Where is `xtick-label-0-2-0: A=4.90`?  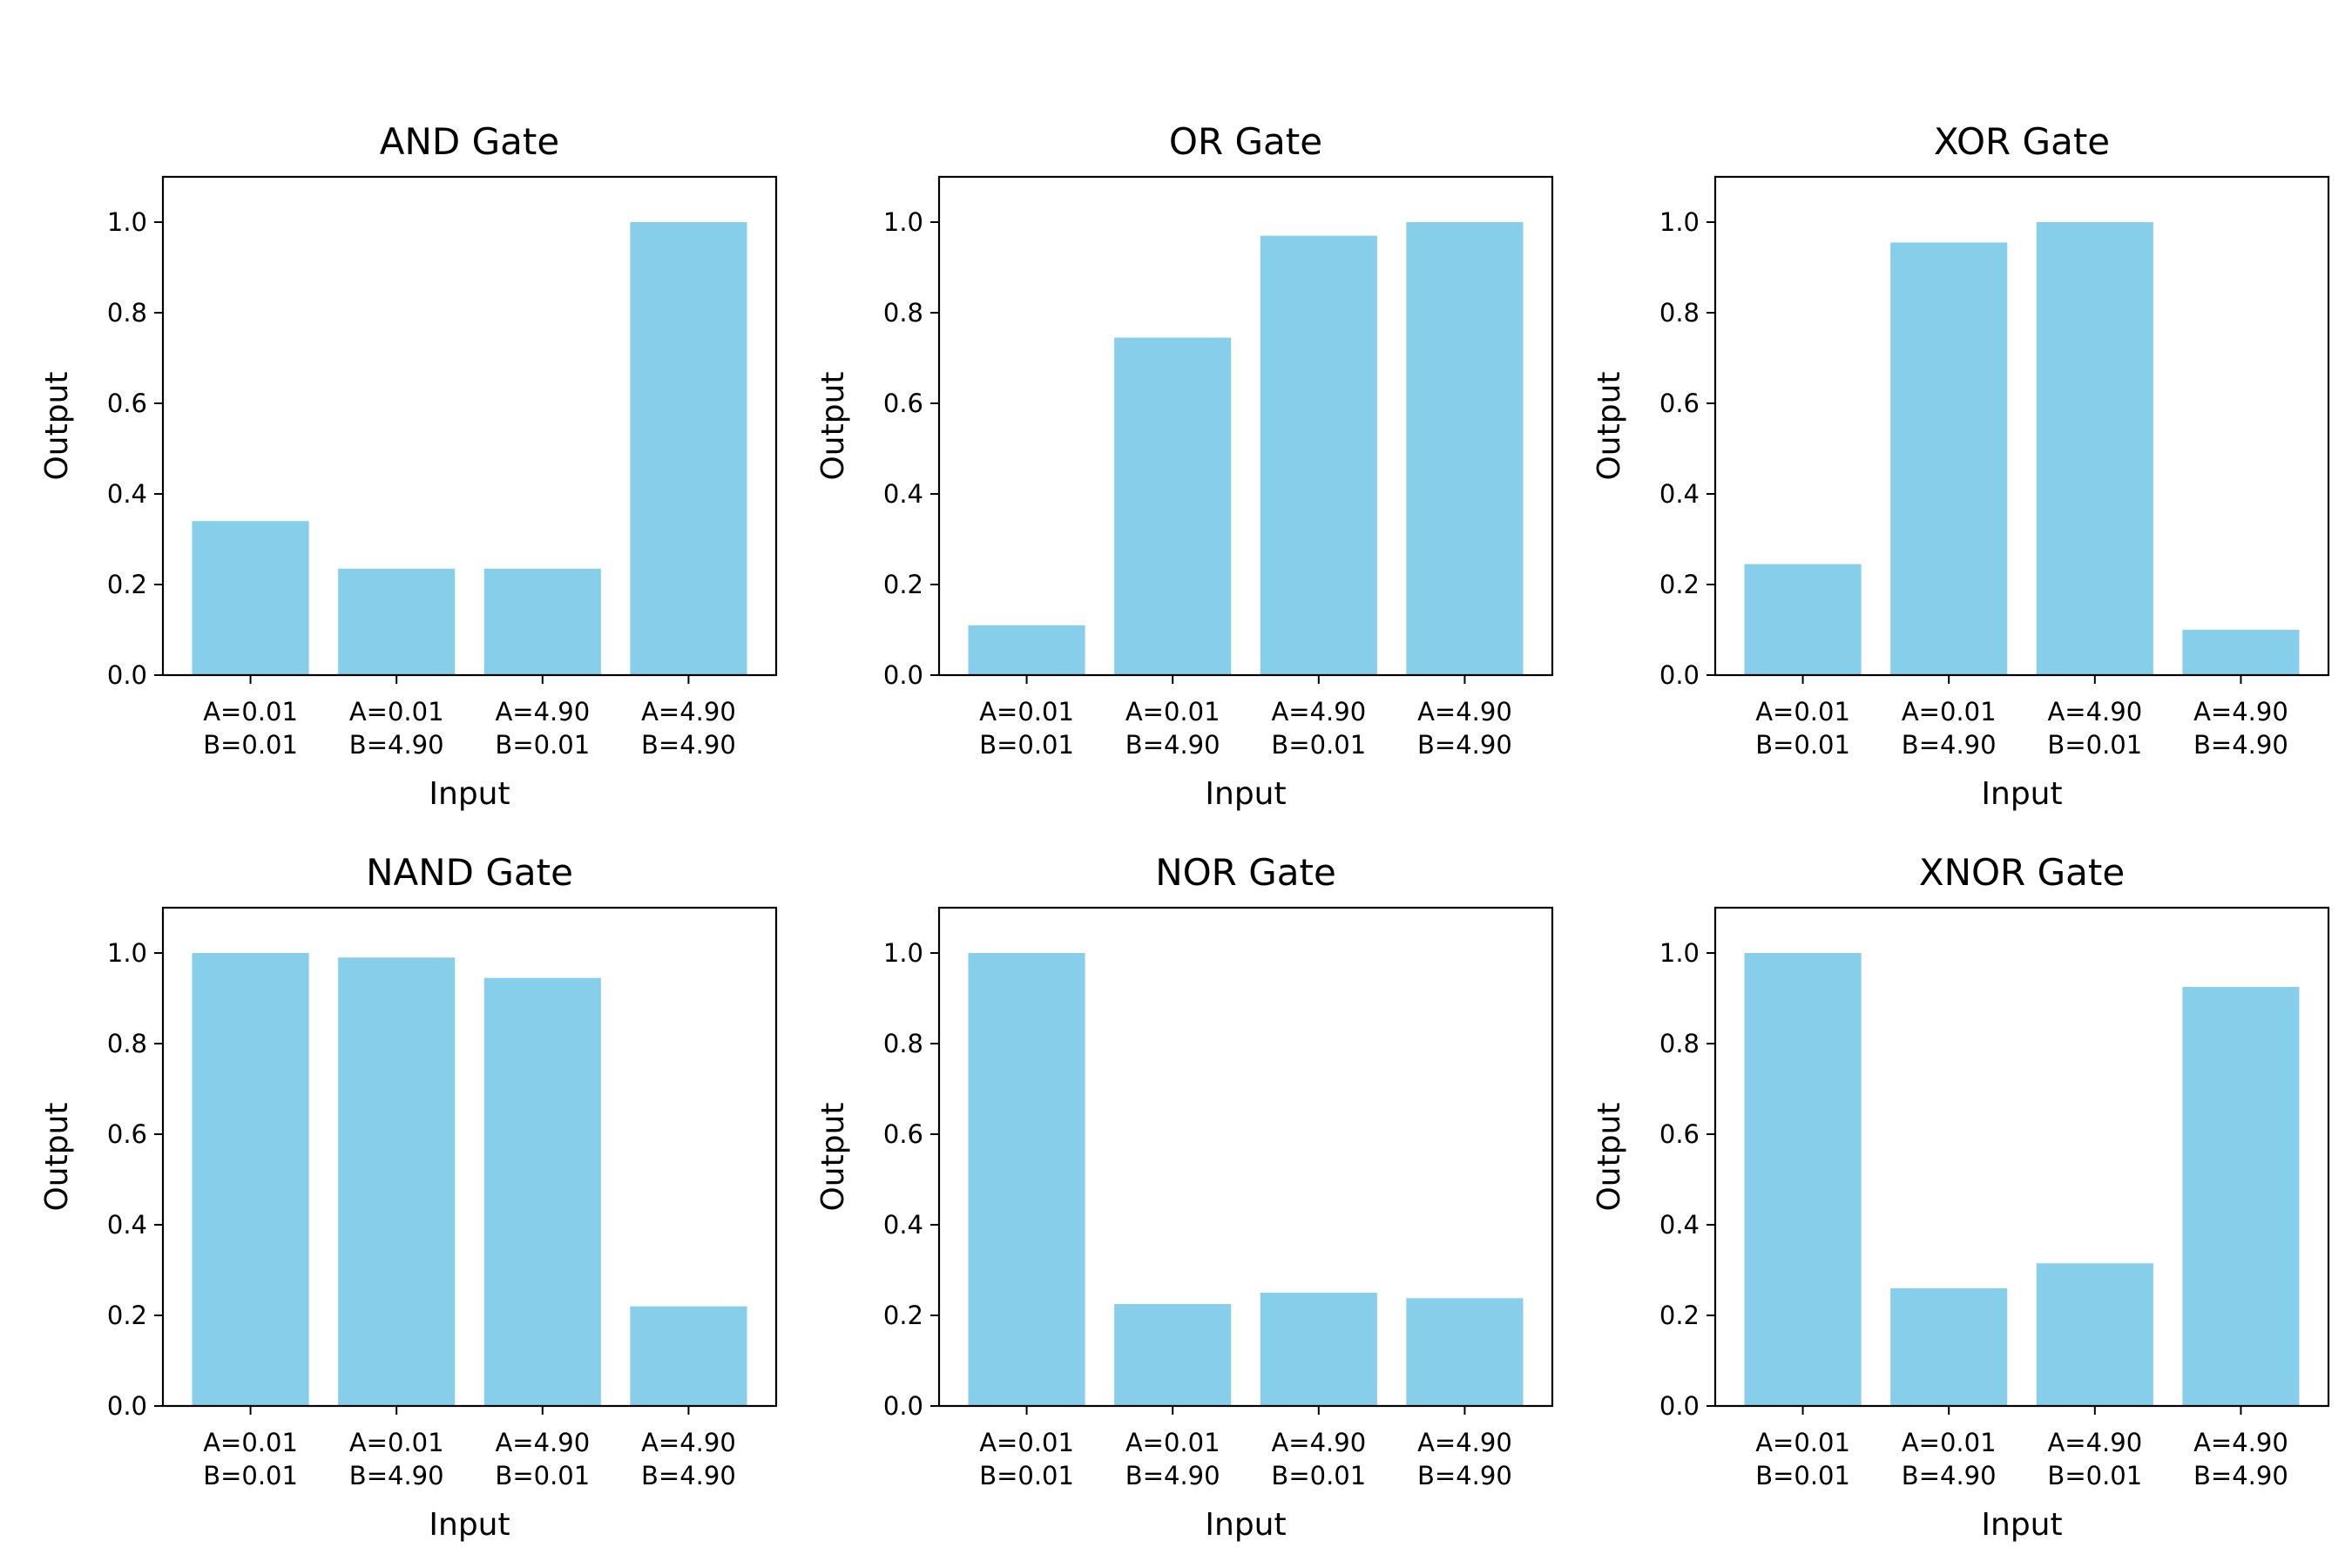
xtick-label-0-2-0: A=4.90 is located at coordinates (542, 712).